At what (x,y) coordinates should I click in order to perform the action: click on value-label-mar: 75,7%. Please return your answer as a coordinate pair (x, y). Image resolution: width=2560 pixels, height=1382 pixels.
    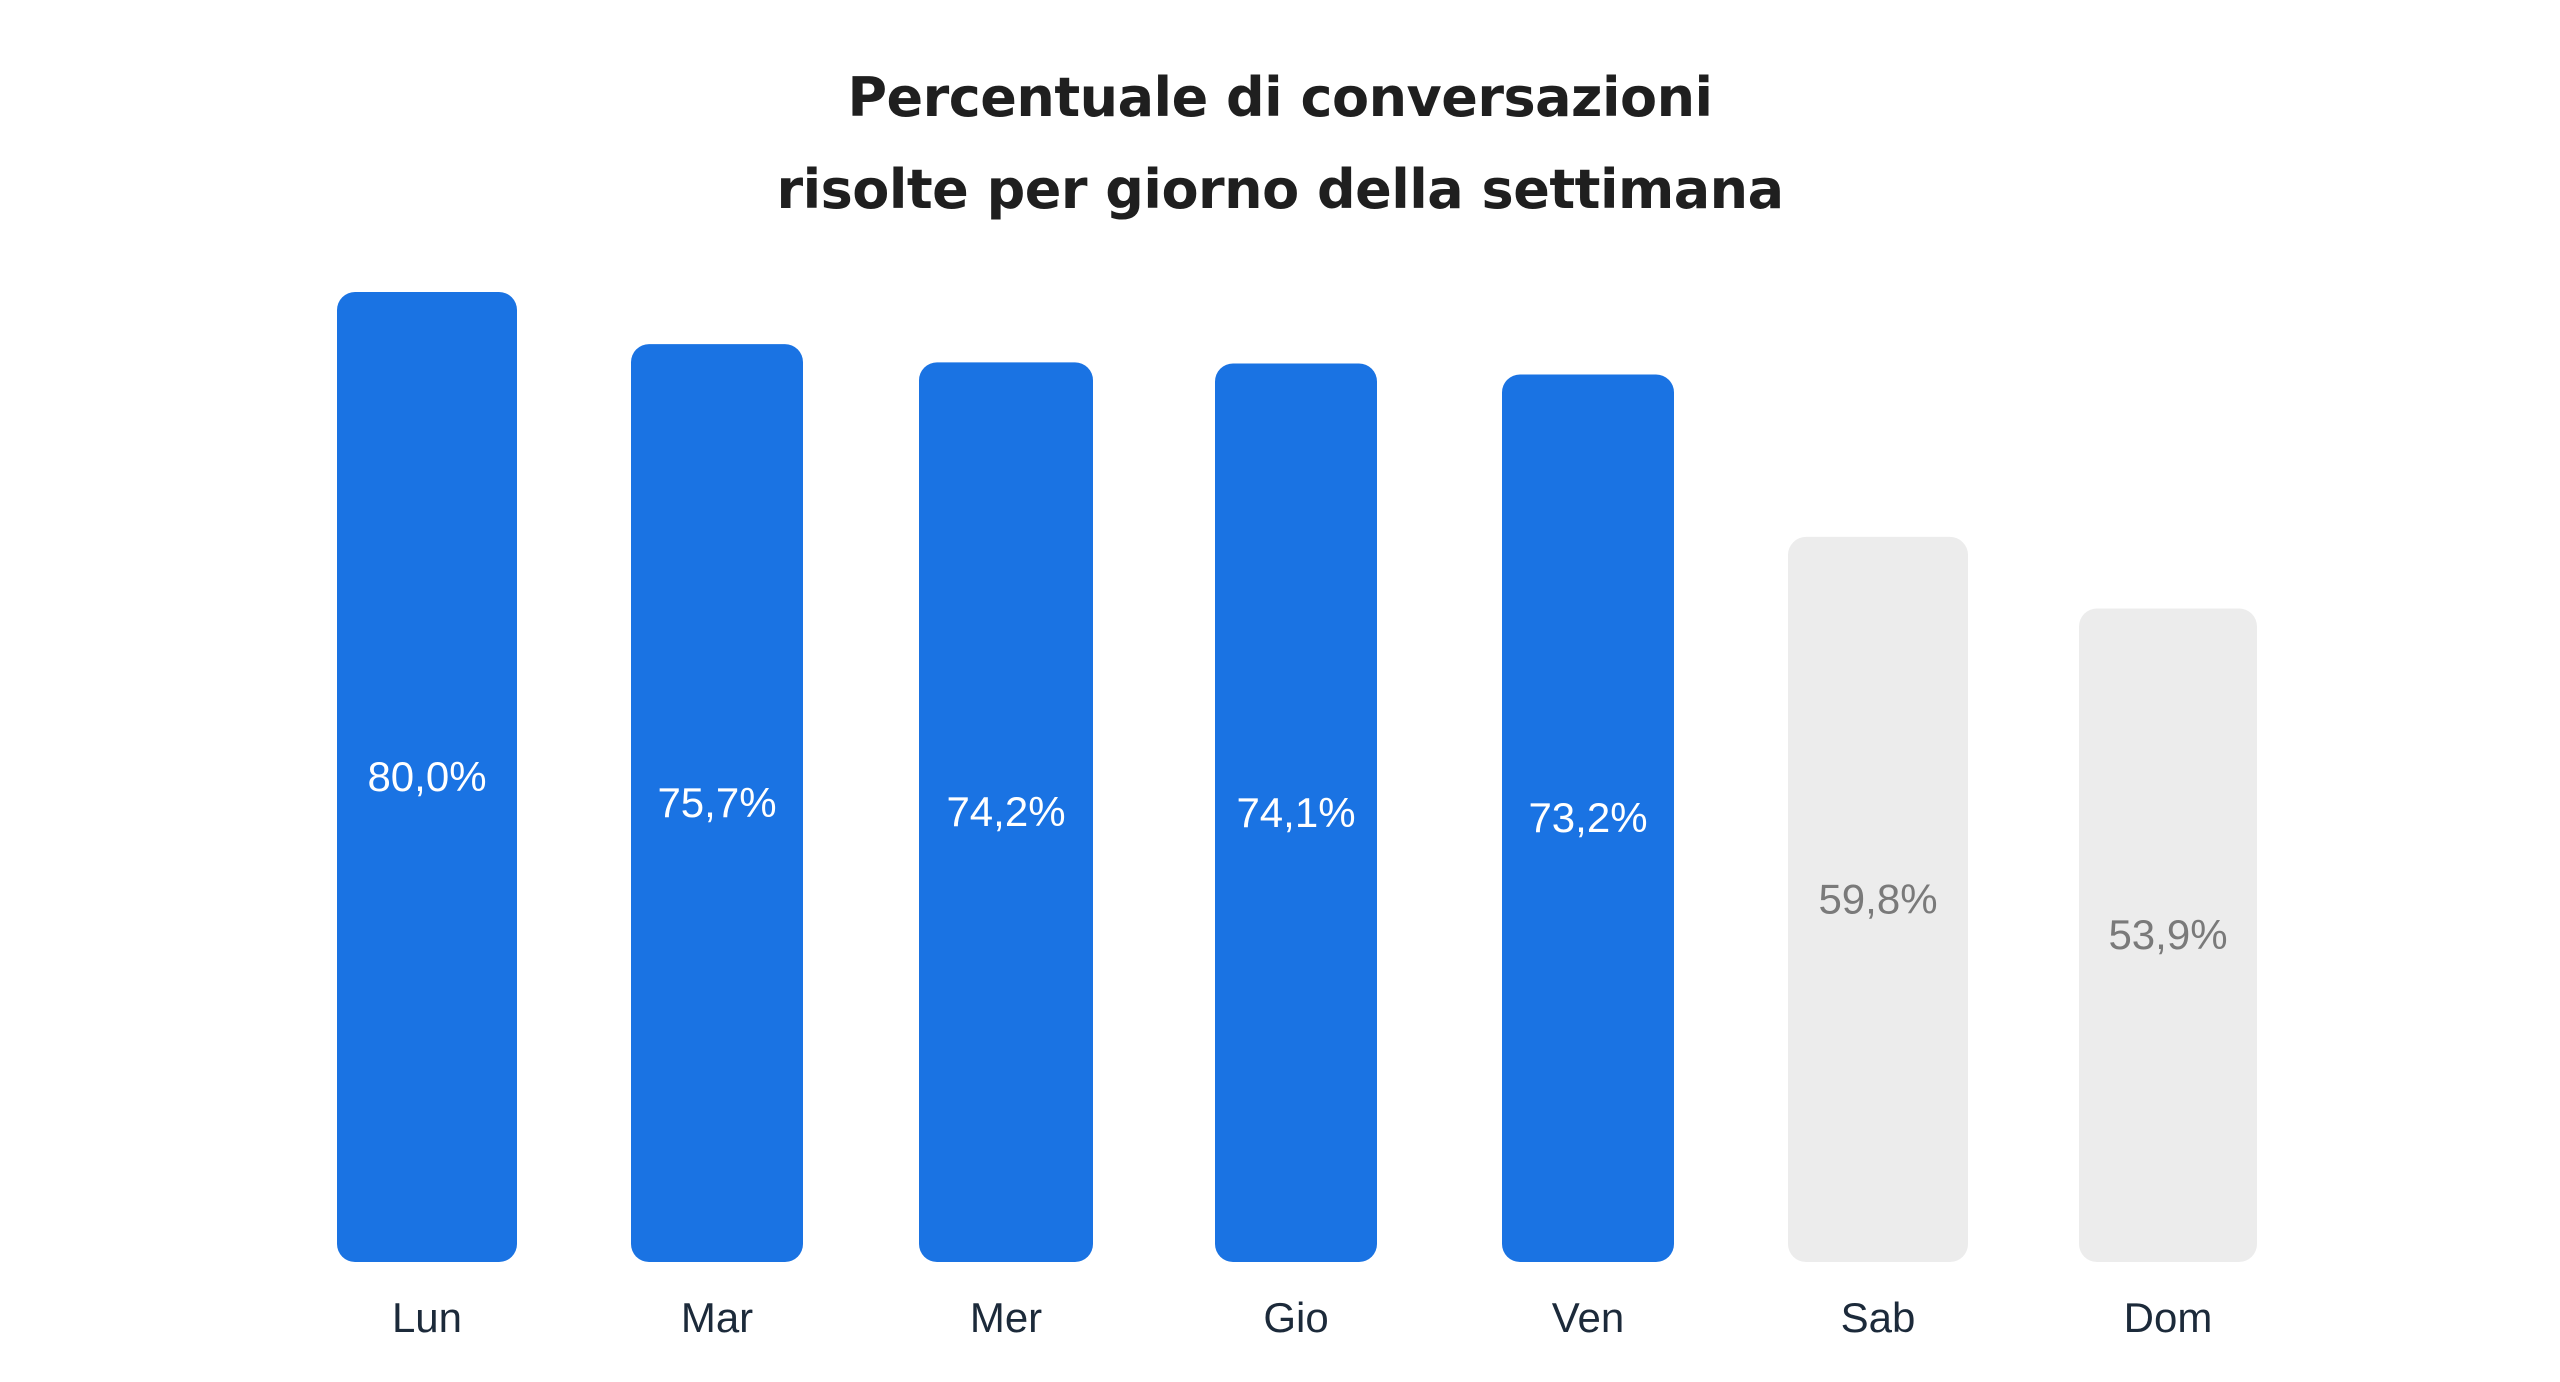
    Looking at the image, I should click on (716, 802).